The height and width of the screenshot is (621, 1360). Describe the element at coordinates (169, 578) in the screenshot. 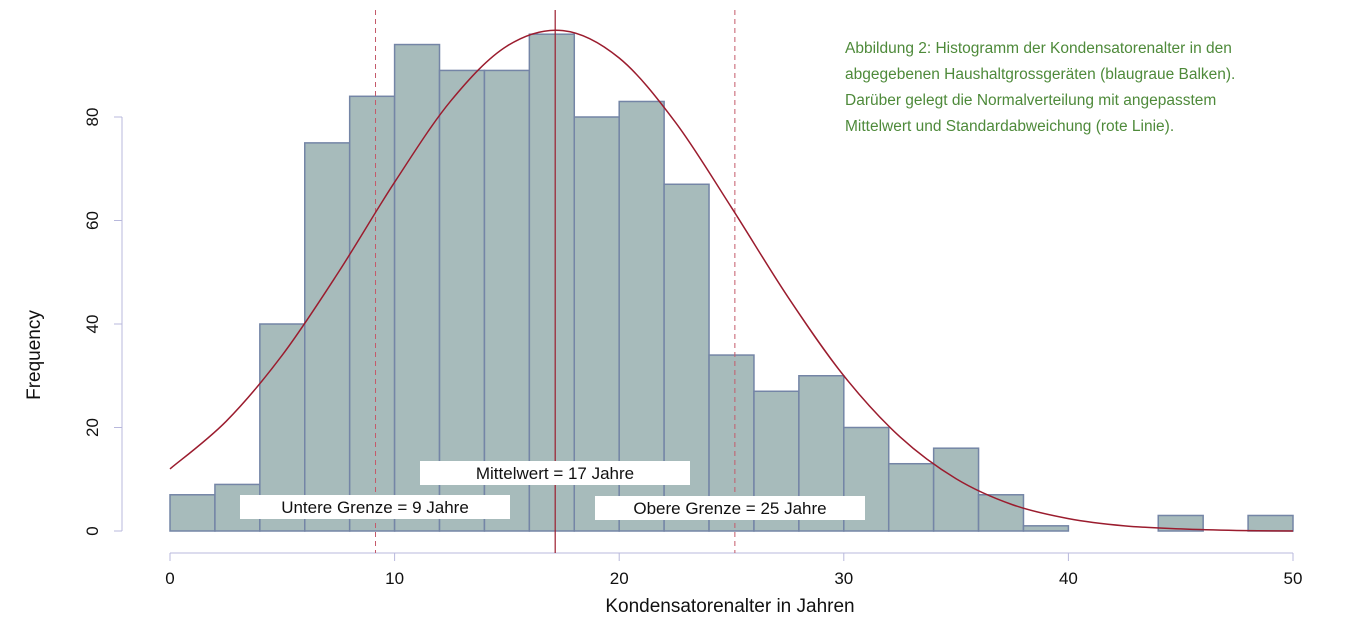

I see `x-tick-label: 0` at that location.